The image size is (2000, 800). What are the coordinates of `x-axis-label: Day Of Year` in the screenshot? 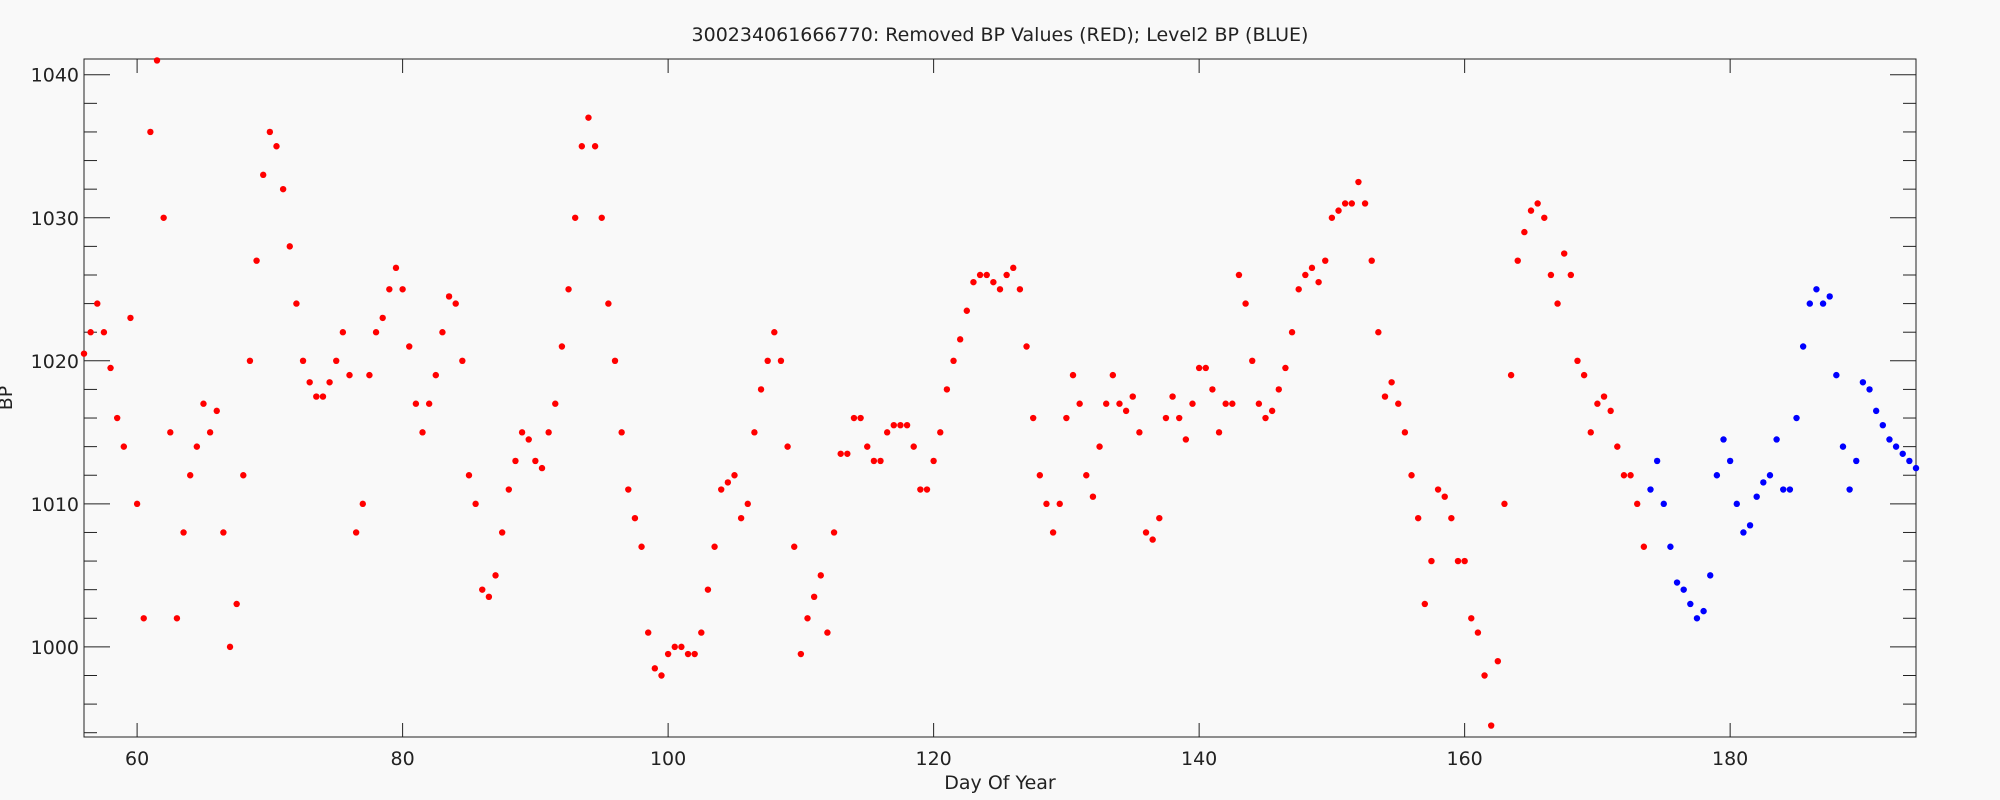 It's located at (1000, 783).